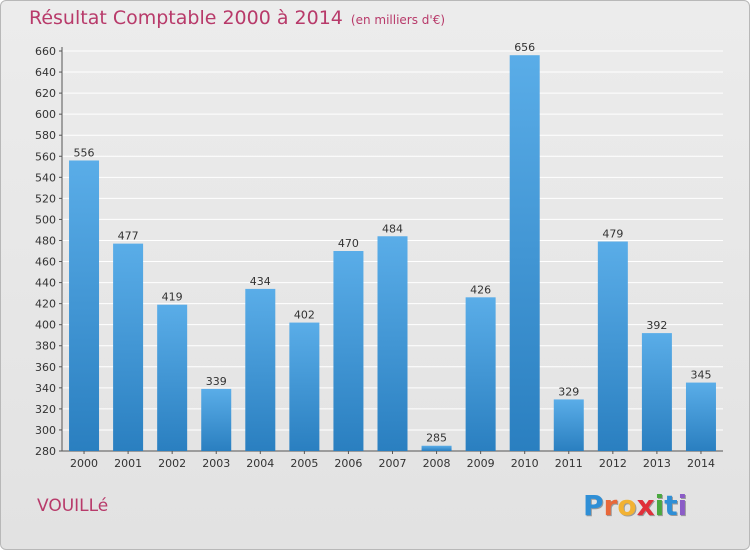  What do you see at coordinates (172, 463) in the screenshot?
I see `x-tick-label: 2002` at bounding box center [172, 463].